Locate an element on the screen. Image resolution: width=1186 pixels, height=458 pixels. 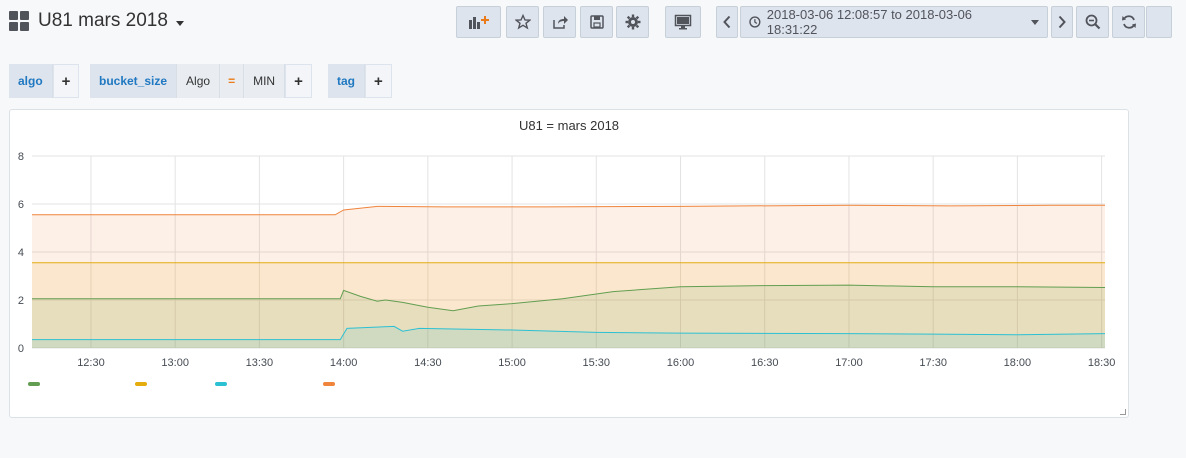
graph-legend is located at coordinates (569, 387).